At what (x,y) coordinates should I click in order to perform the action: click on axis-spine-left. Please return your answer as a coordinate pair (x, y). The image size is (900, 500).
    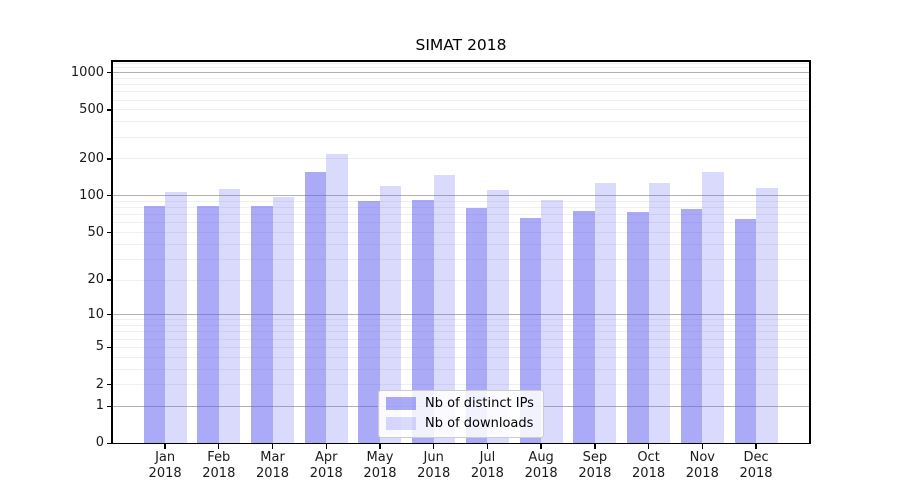
    Looking at the image, I should click on (112, 252).